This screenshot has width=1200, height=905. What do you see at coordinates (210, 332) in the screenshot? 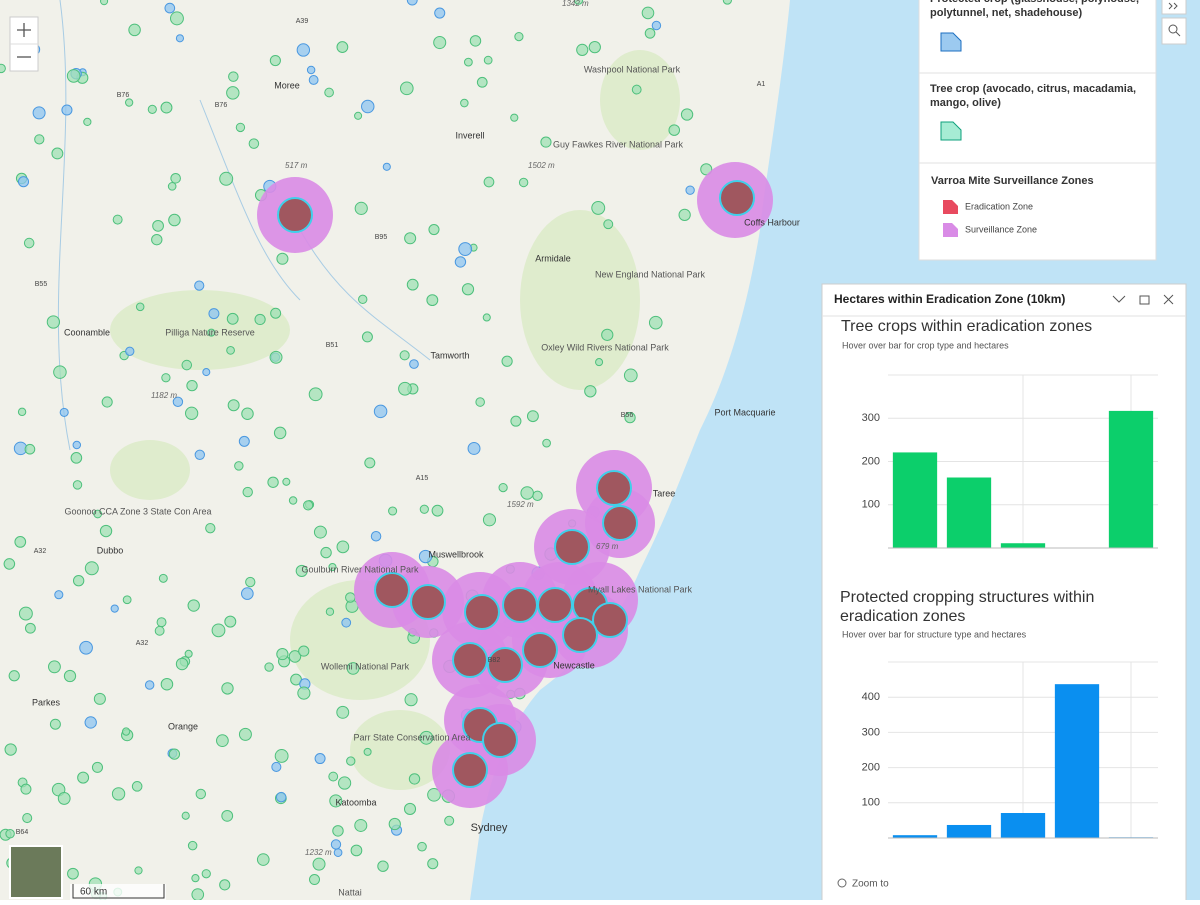
I see `place: Pilliga Nature Reserve` at bounding box center [210, 332].